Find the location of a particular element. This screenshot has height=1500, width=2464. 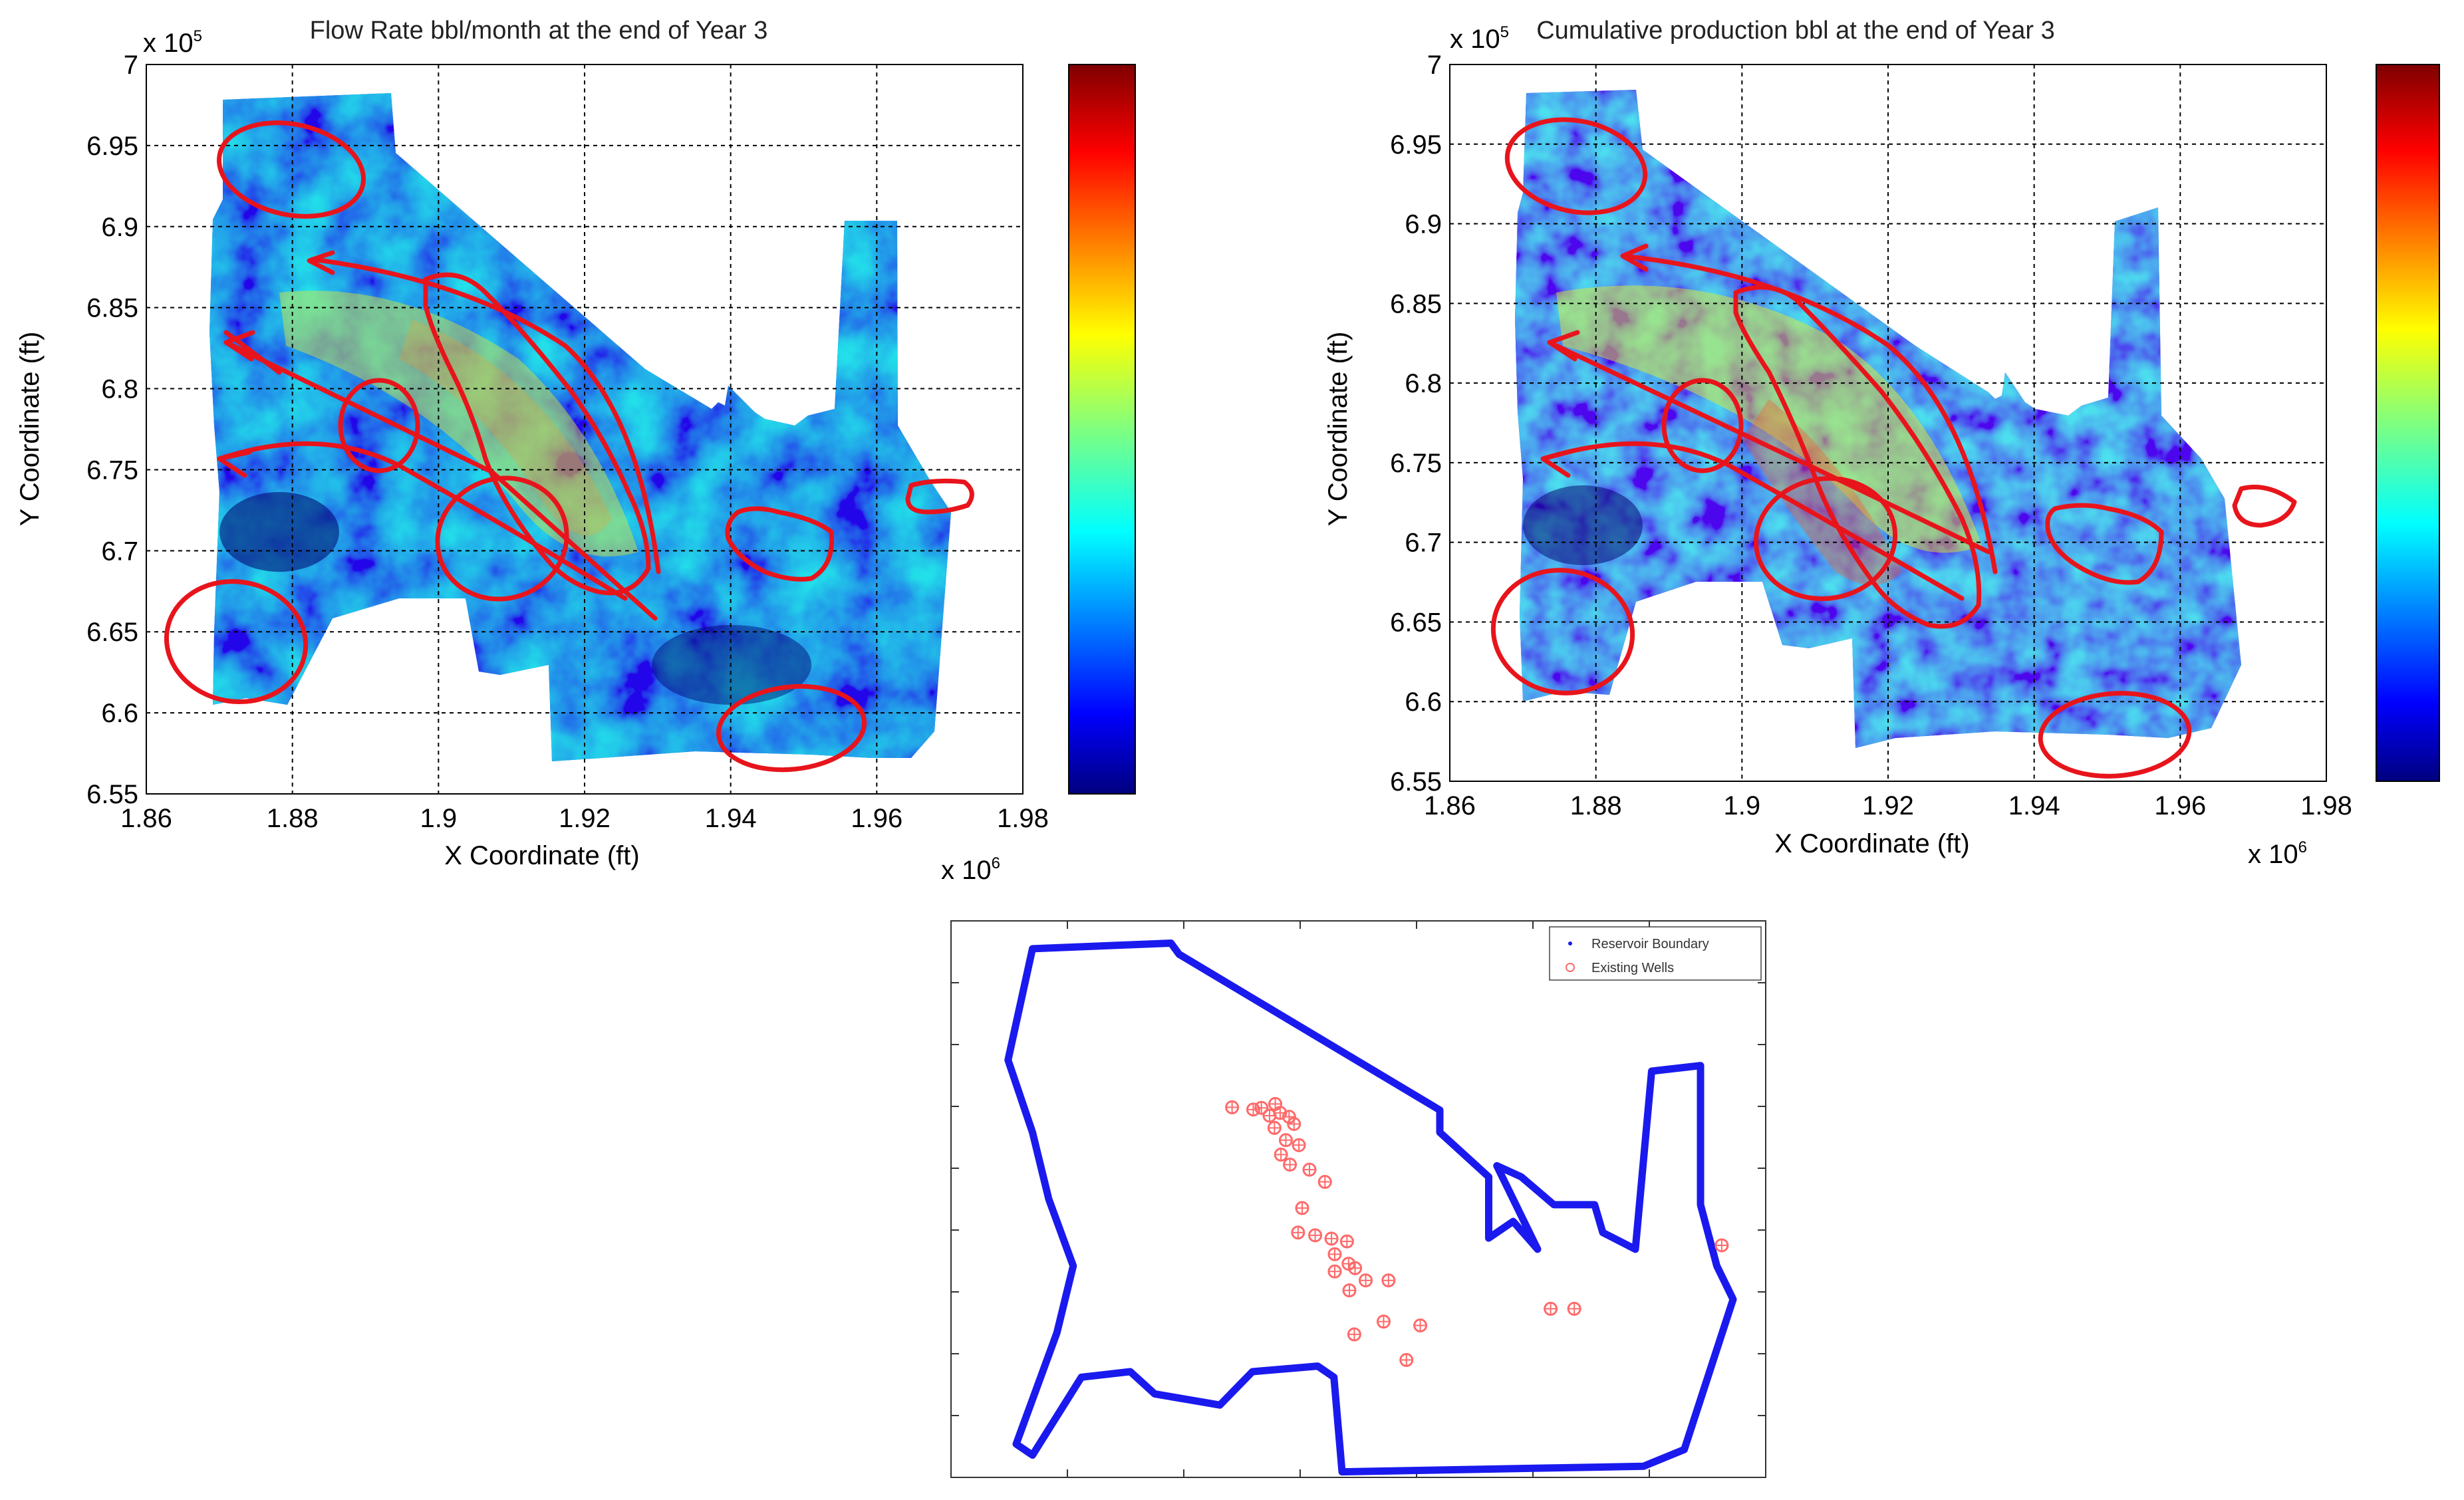

well-location-map-panel: Reservoir Boundary Existing Wells is located at coordinates (1358, 1199).